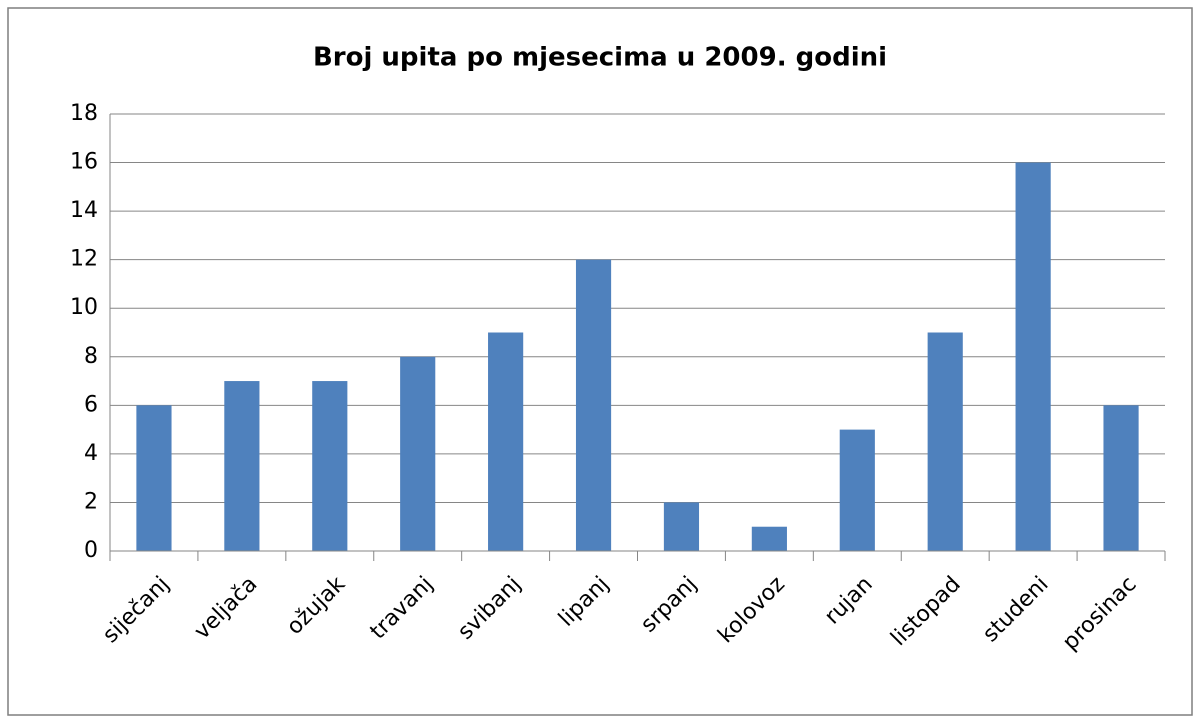 The height and width of the screenshot is (723, 1200). What do you see at coordinates (84, 210) in the screenshot?
I see `y-tick-label: 14` at bounding box center [84, 210].